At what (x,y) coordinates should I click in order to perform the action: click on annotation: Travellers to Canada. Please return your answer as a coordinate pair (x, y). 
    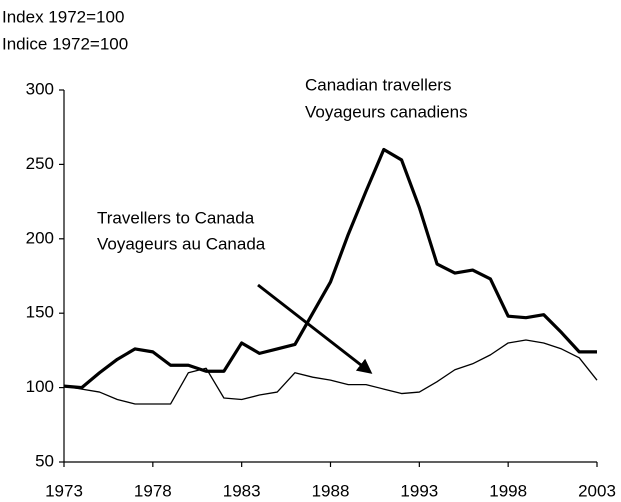
    Looking at the image, I should click on (176, 217).